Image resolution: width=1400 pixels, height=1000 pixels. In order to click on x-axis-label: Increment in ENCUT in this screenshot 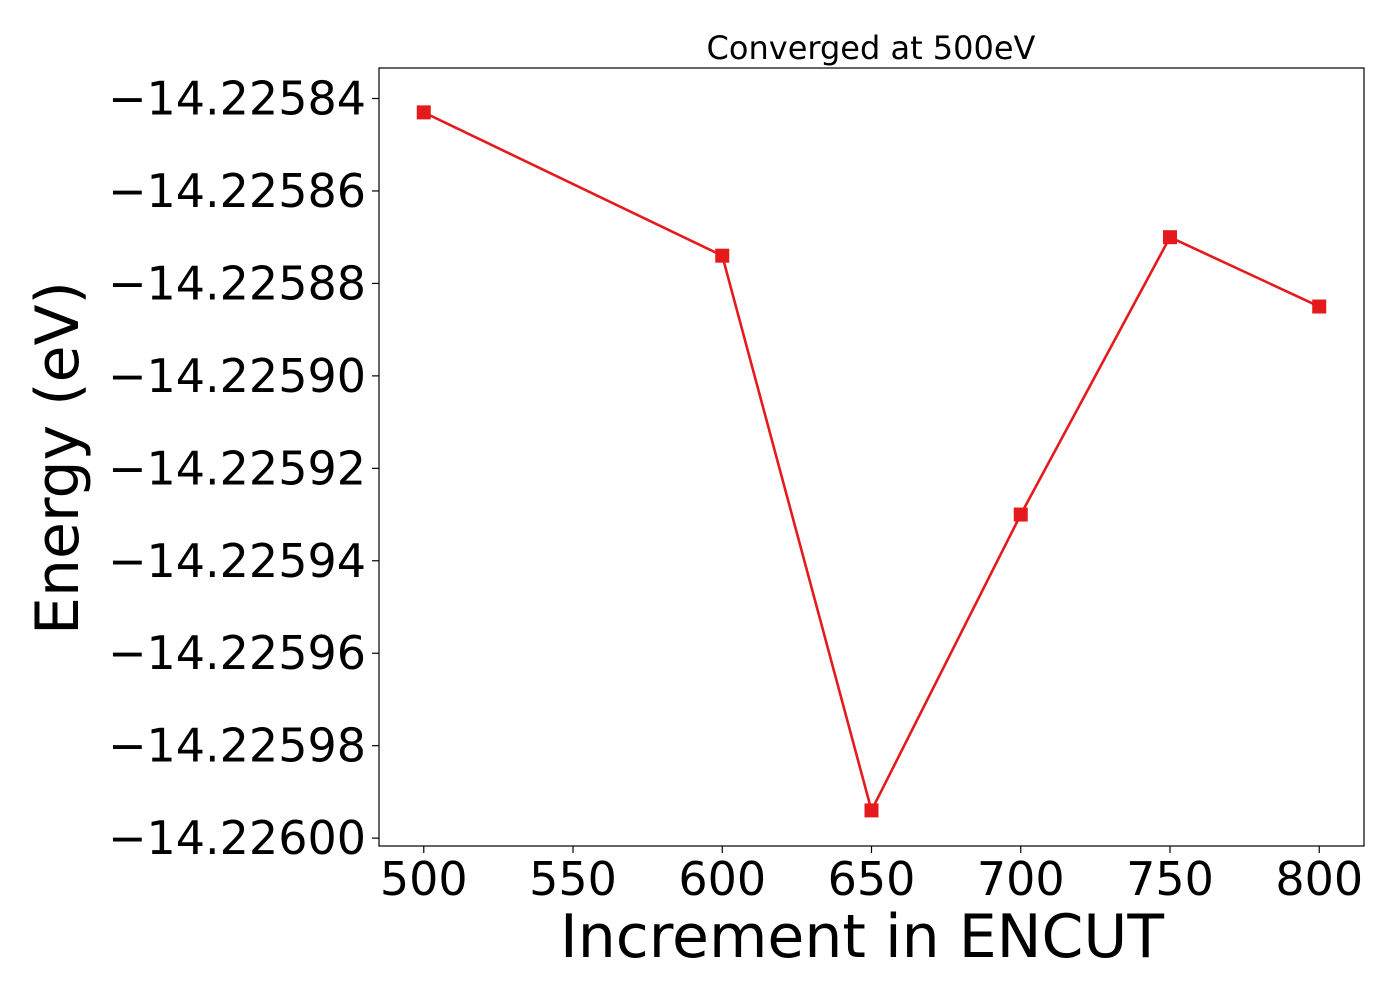, I will do `click(862, 937)`.